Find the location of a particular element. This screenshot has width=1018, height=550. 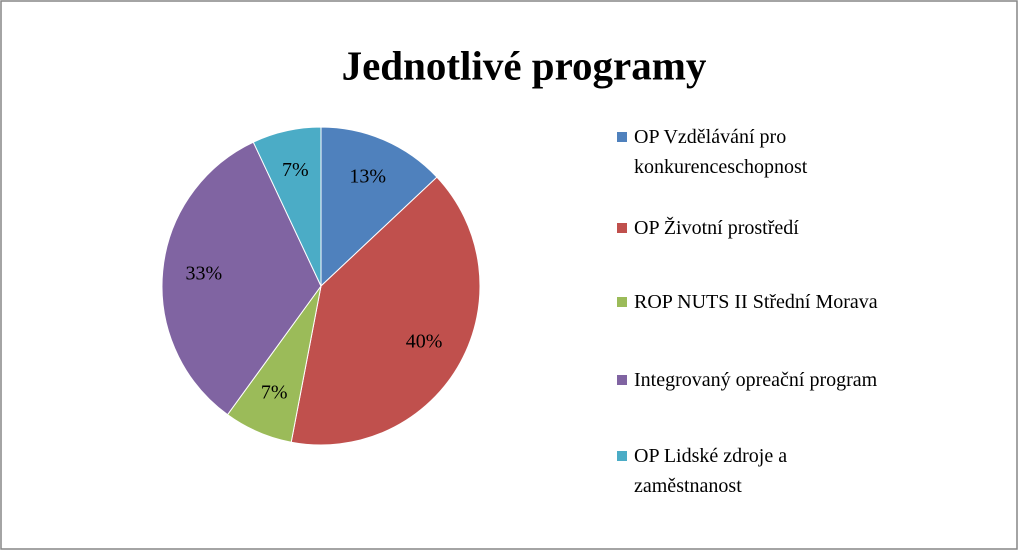

legend-entry: OP Životní prostředí is located at coordinates (798, 228).